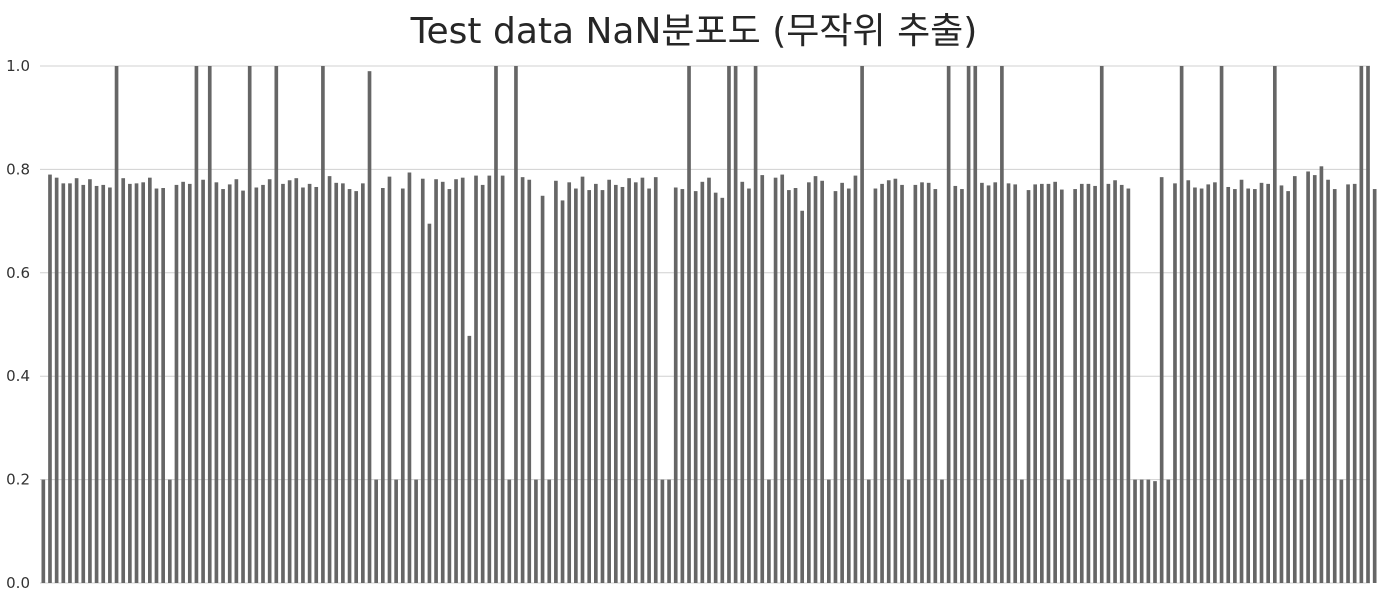 The height and width of the screenshot is (601, 1388). Describe the element at coordinates (694, 31) in the screenshot. I see `chart-title: Test data NaN분포도 (무작위 추출)` at that location.